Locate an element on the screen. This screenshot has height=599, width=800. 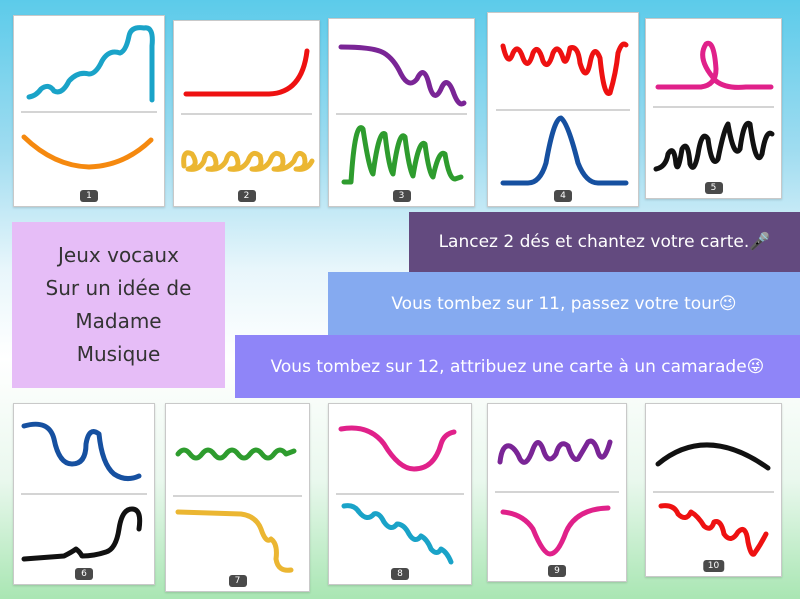
card-2: 2 is located at coordinates (246, 113).